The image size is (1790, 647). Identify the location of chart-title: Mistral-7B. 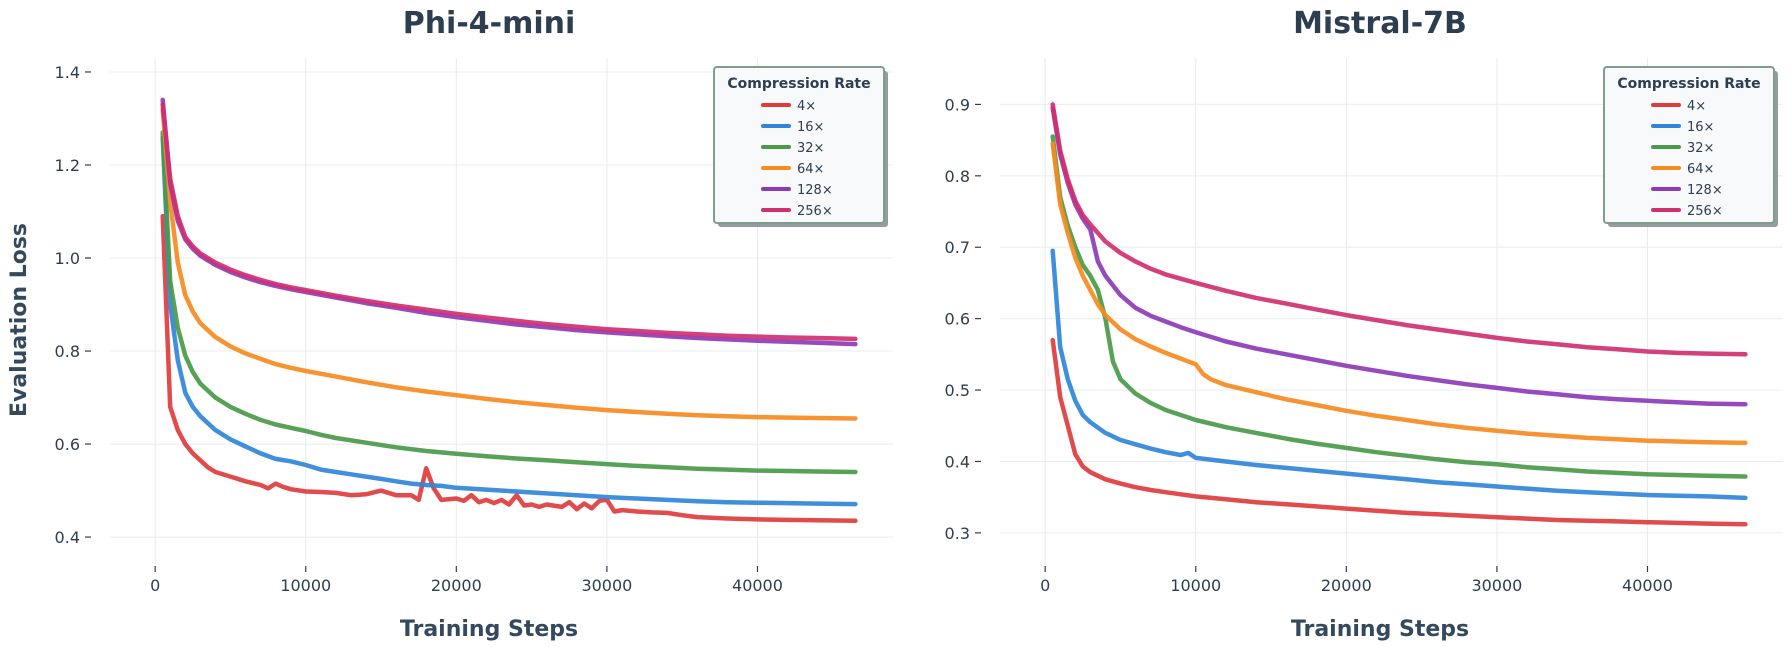
(1380, 23).